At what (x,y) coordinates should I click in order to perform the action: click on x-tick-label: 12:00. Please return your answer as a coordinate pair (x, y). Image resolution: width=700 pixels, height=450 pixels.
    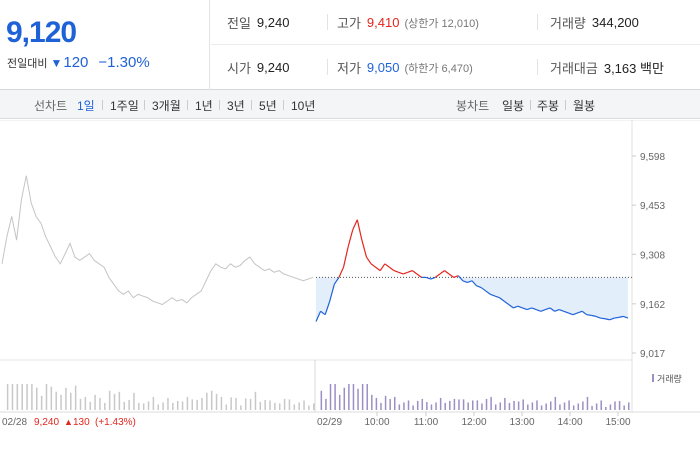
    Looking at the image, I should click on (473, 422).